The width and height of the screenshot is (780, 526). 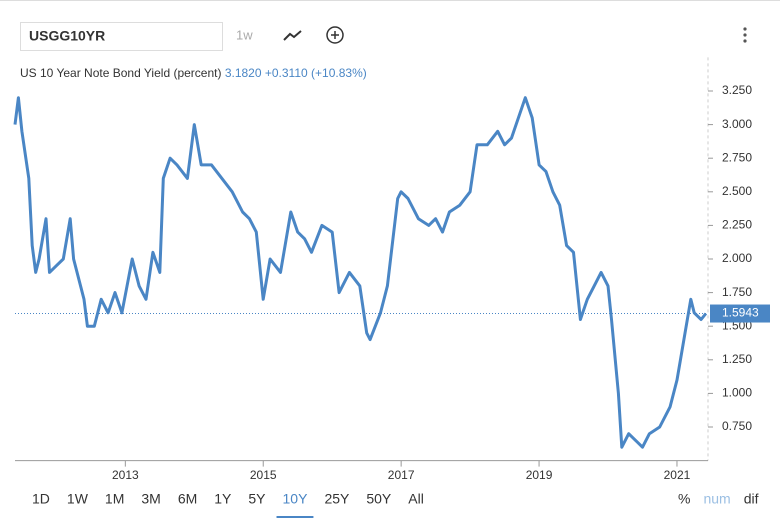 What do you see at coordinates (737, 90) in the screenshot?
I see `y-tick-label: 3.250` at bounding box center [737, 90].